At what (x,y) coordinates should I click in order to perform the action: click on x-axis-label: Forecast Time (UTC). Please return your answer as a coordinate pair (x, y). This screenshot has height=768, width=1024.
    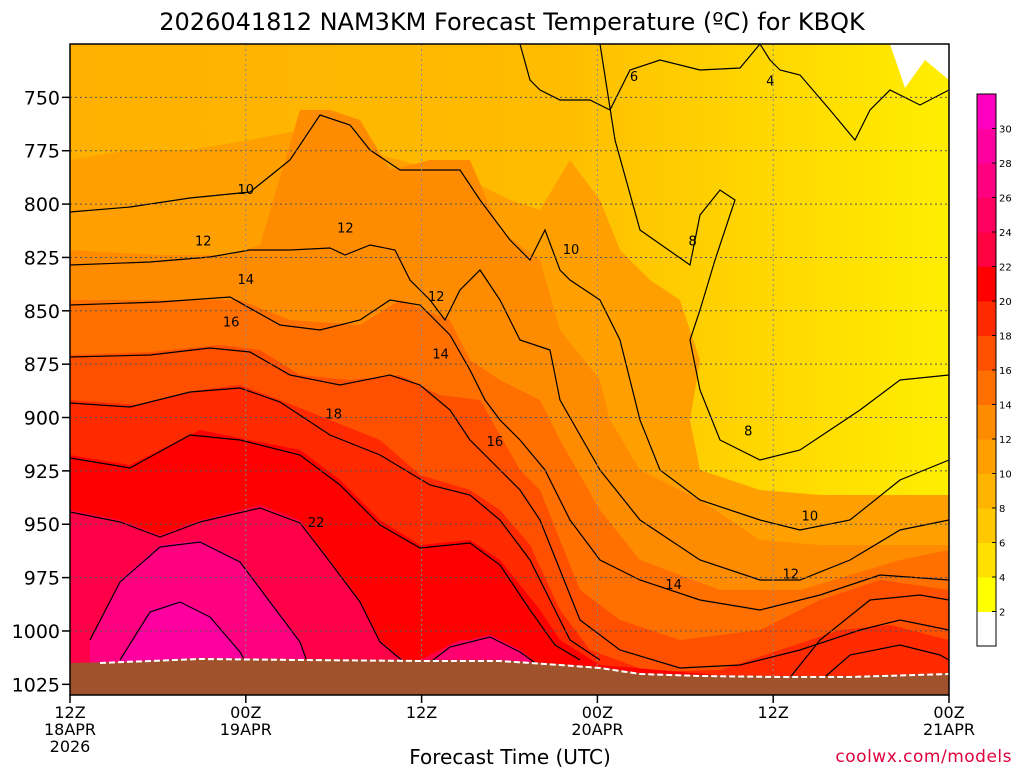
    Looking at the image, I should click on (510, 756).